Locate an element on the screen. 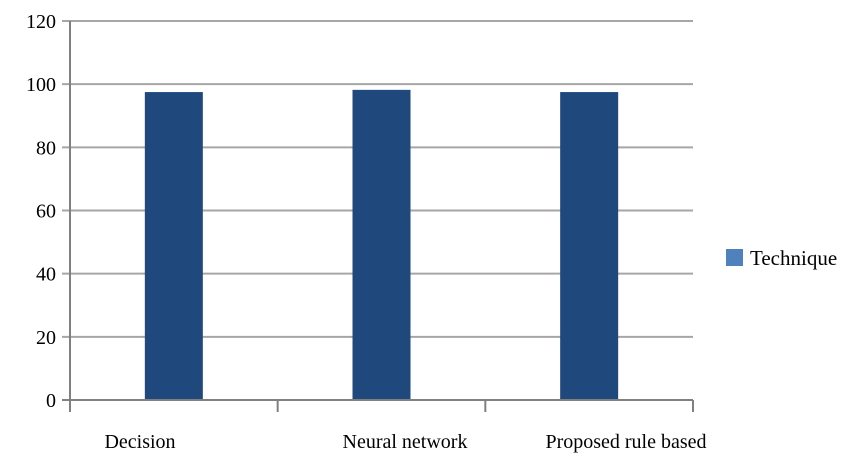 This screenshot has height=454, width=858. category-label: Decision is located at coordinates (139, 442).